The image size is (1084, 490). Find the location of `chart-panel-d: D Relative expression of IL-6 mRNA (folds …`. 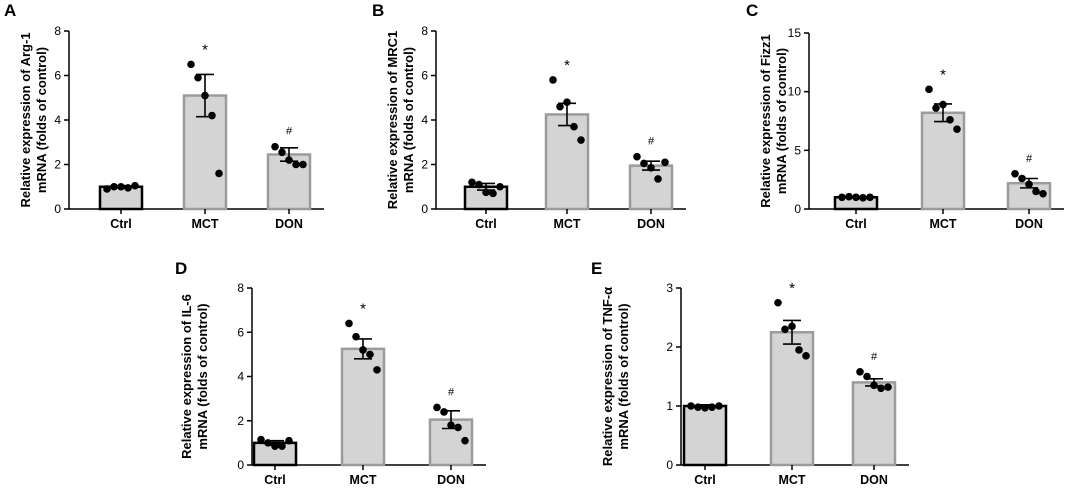

chart-panel-d: D Relative expression of IL-6 mRNA (folds … is located at coordinates (330, 373).